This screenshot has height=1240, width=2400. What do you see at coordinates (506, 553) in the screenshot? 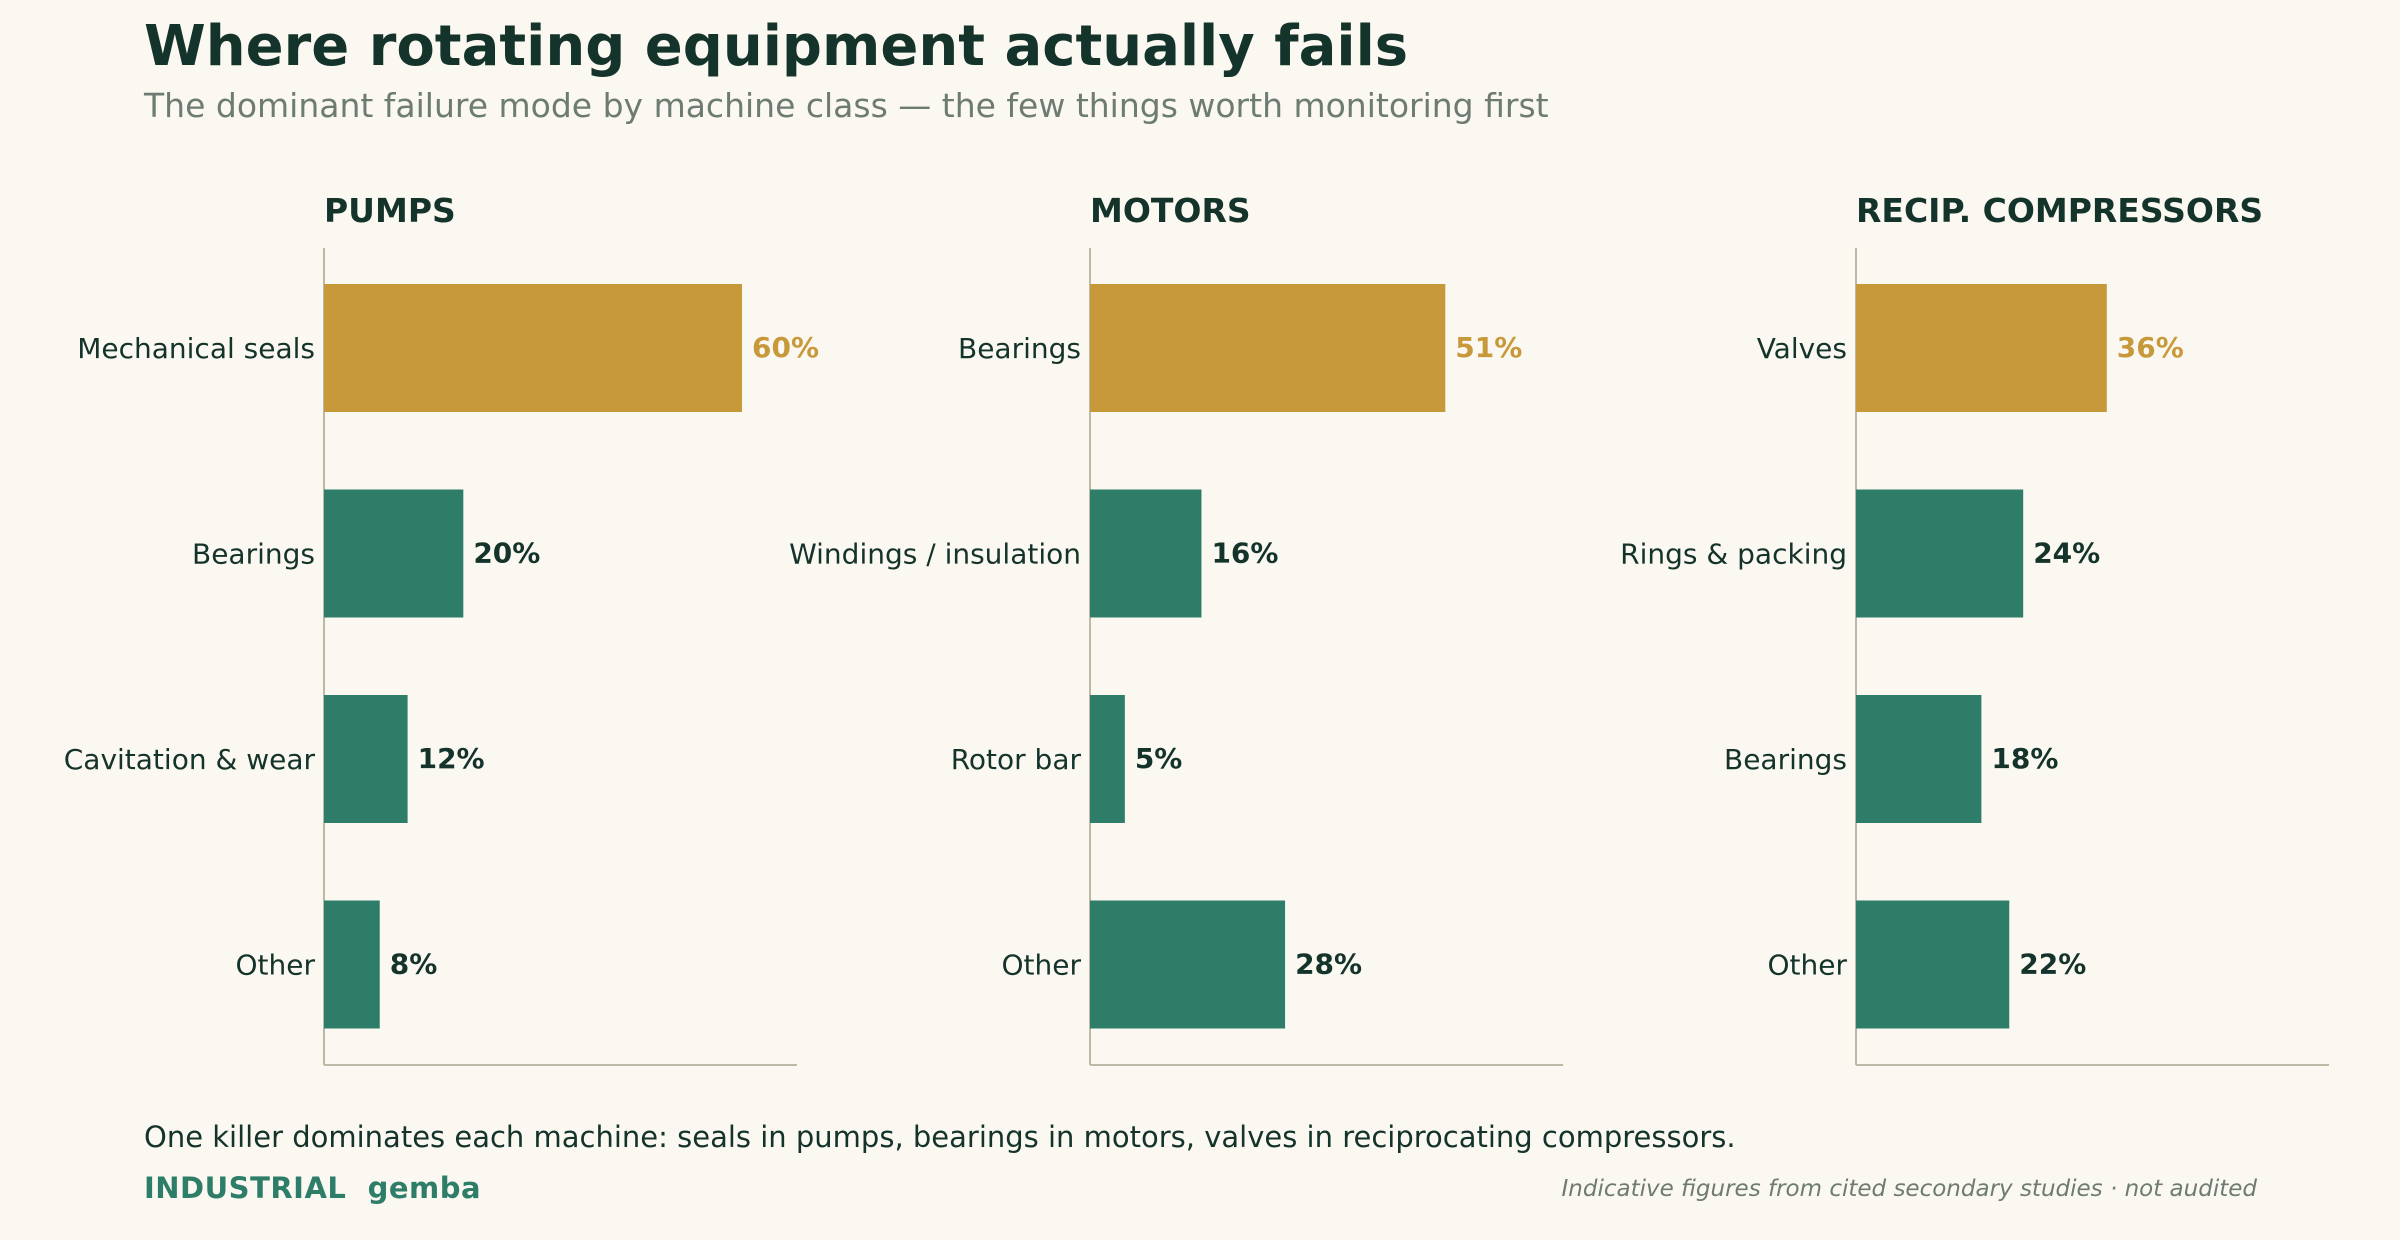
I see `data-label: 20%` at bounding box center [506, 553].